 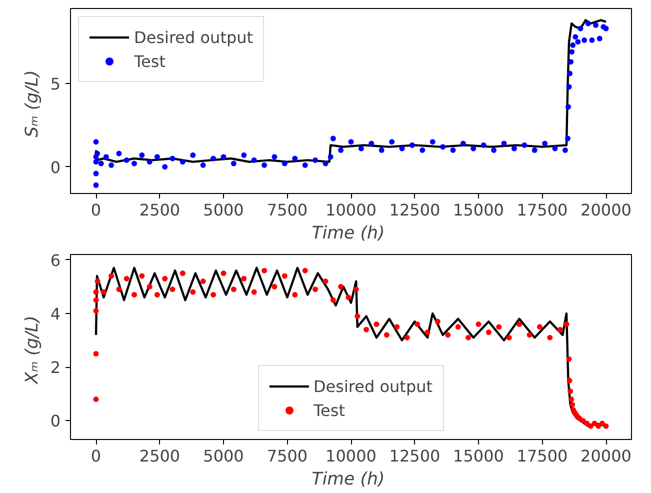 What do you see at coordinates (55, 260) in the screenshot?
I see `y-tick-label: 6` at bounding box center [55, 260].